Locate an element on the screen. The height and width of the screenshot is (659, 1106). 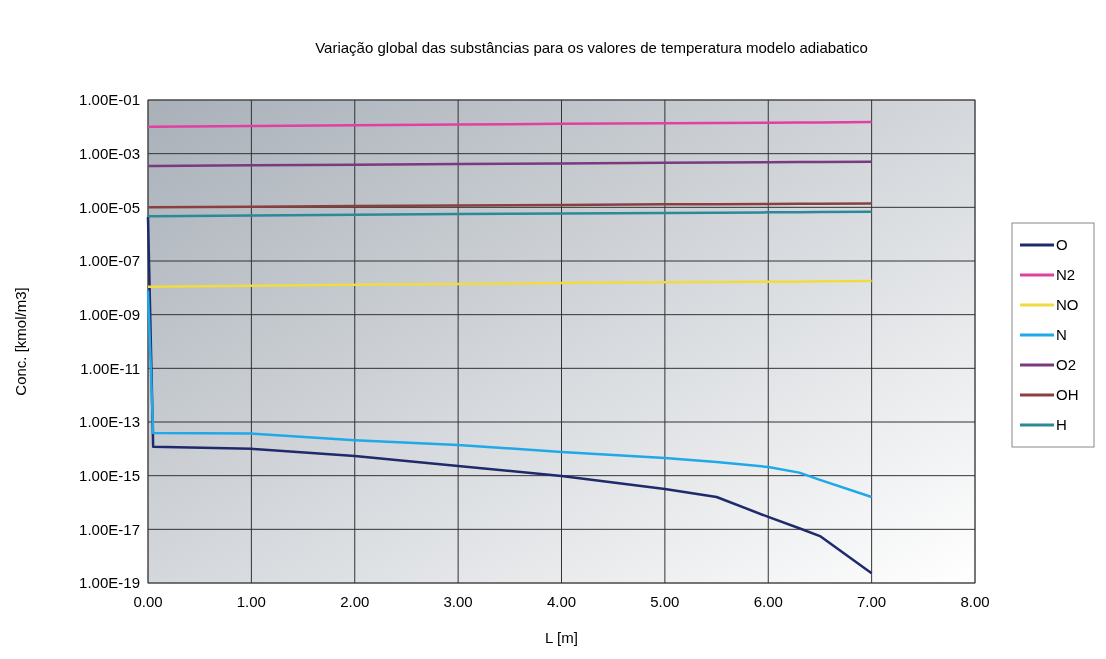
x-tick-label: 8.00 is located at coordinates (975, 601).